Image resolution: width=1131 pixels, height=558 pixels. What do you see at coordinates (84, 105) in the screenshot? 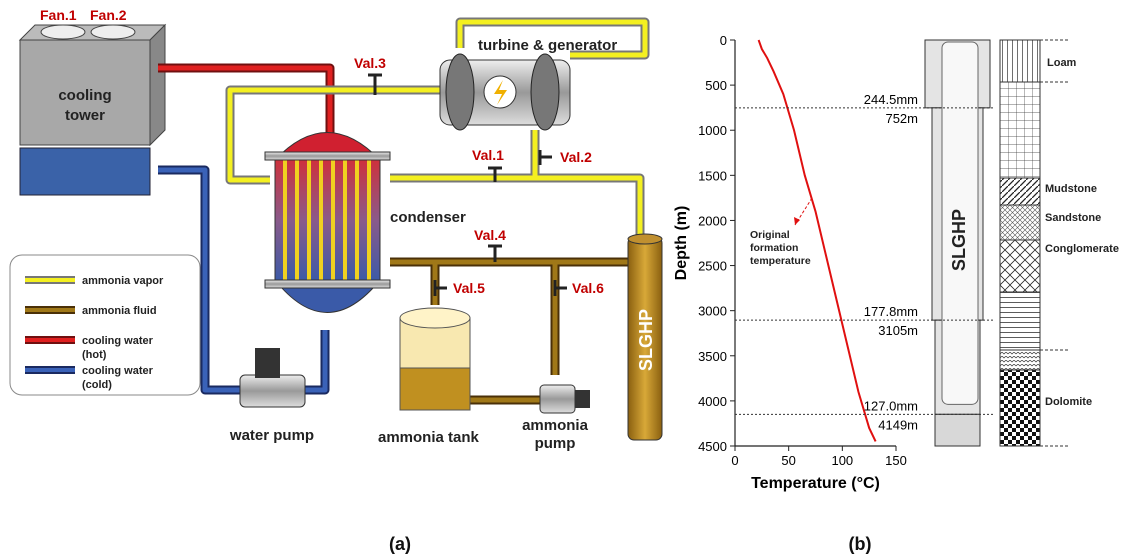
I see `tower-label: cooling tower` at bounding box center [84, 105].